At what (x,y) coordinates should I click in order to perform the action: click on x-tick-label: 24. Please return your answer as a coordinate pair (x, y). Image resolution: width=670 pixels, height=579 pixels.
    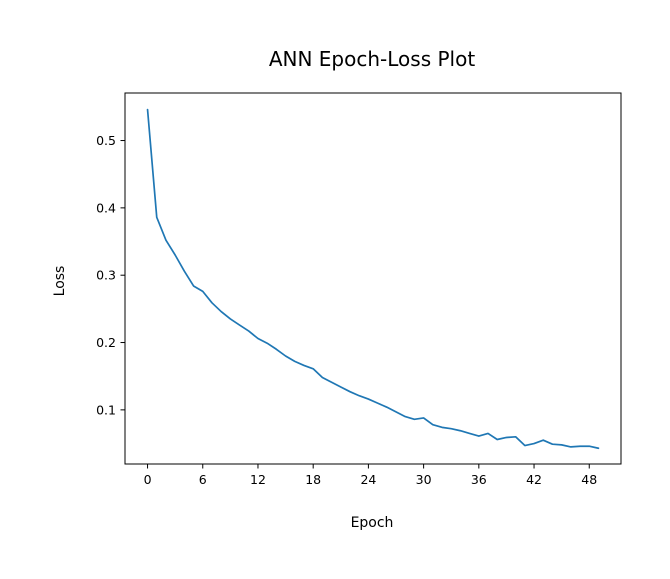
    Looking at the image, I should click on (368, 479).